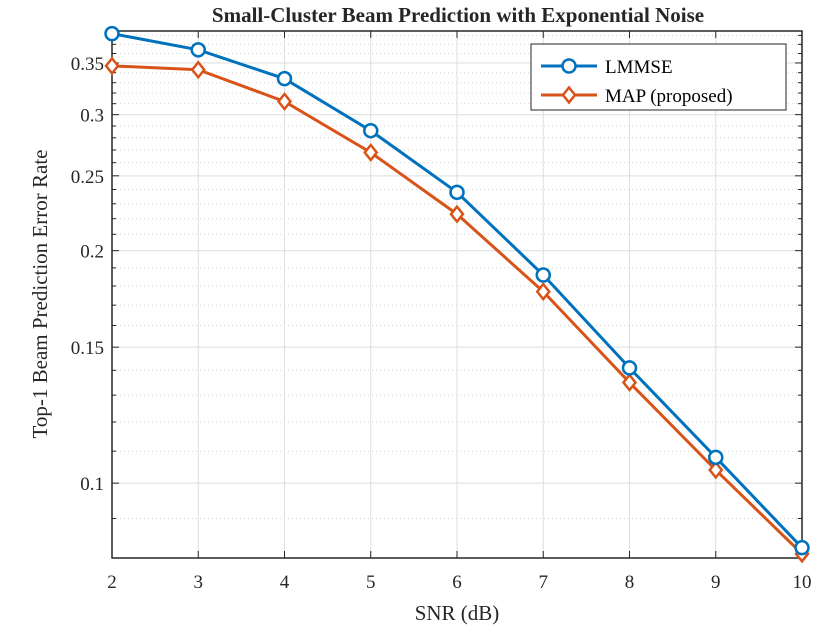  Describe the element at coordinates (371, 582) in the screenshot. I see `x-tick-label: 5` at that location.